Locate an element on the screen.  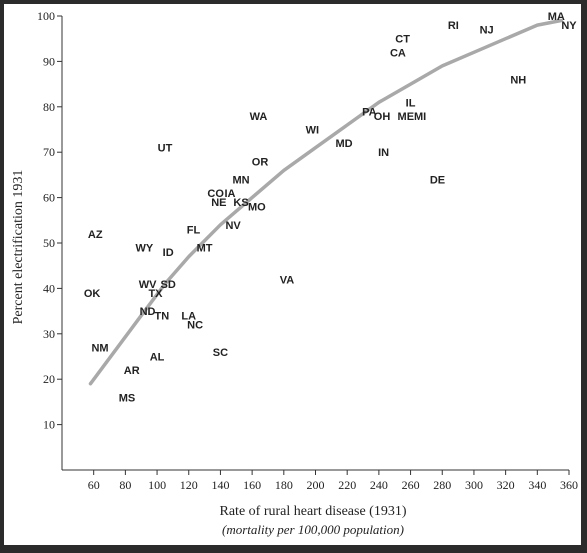
state-point-wa: WA is located at coordinates (259, 117).